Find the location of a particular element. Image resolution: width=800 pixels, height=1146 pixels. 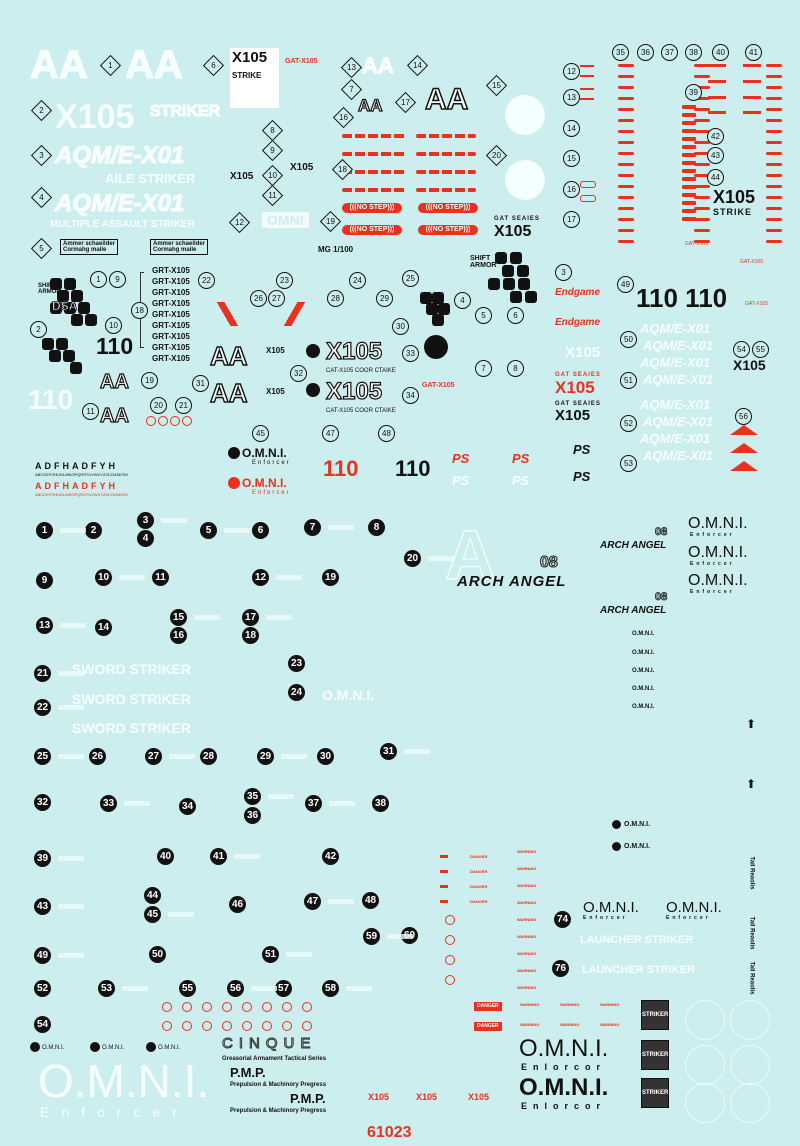

x105-black-logo: X105 is located at coordinates (573, 415).